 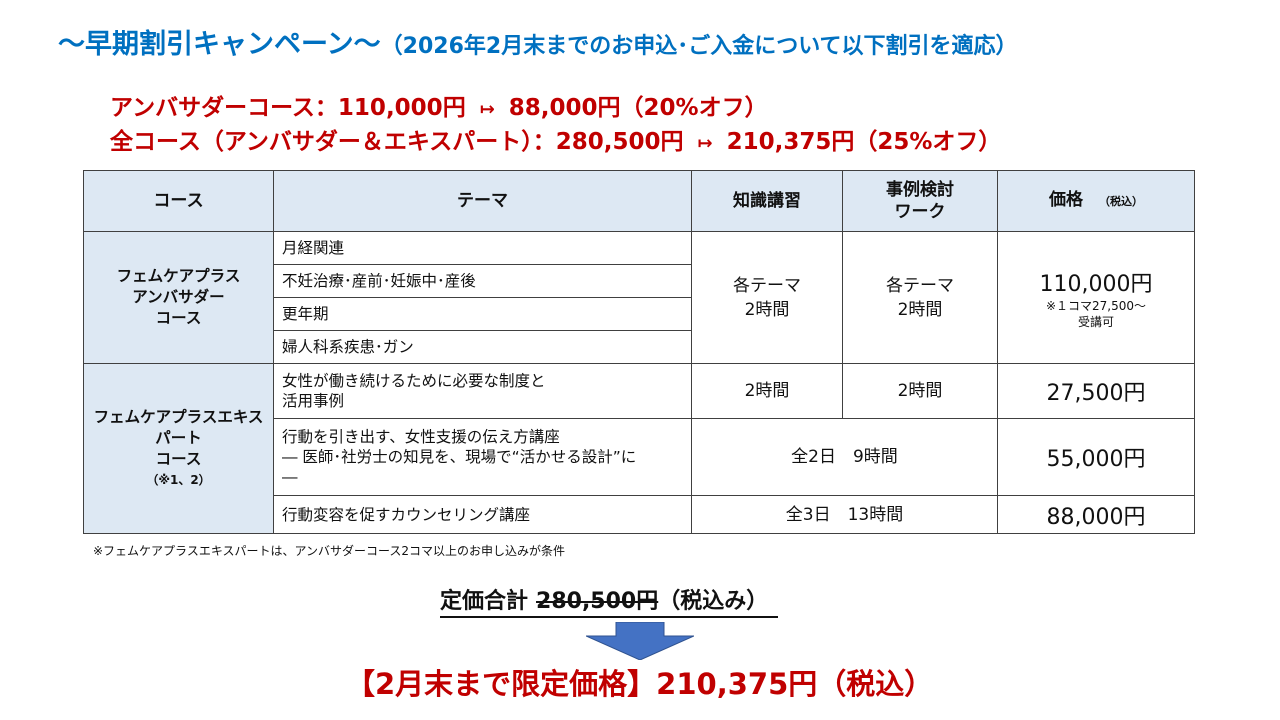 I want to click on limited-price: 【2月末まで限定価格】210,375円（税込）, so click(x=640, y=684).